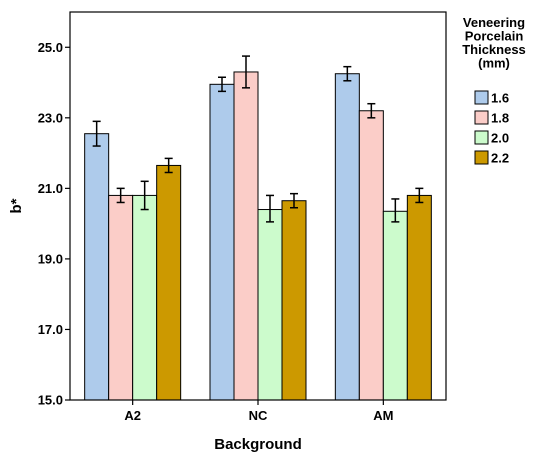  What do you see at coordinates (500, 138) in the screenshot?
I see `legend-label: 2.0` at bounding box center [500, 138].